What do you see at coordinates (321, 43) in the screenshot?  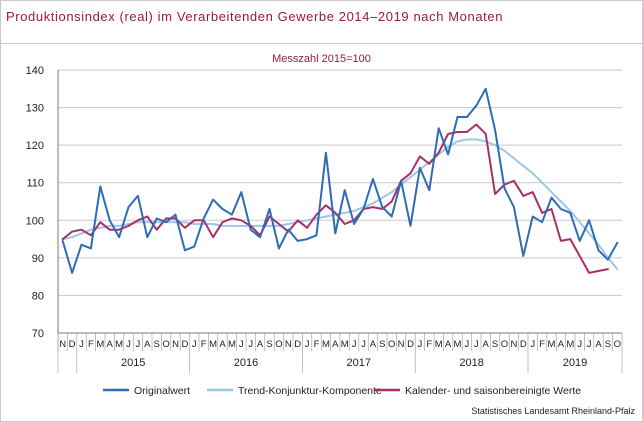 I see `title-divider` at bounding box center [321, 43].